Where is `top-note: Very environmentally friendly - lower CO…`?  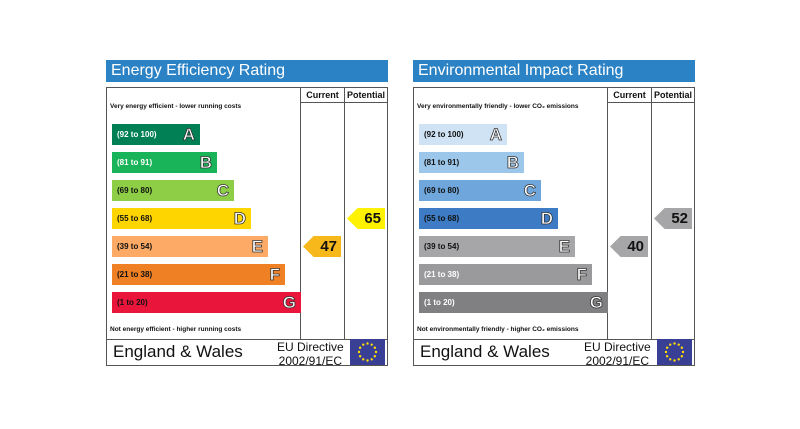
top-note: Very environmentally friendly - lower CO… is located at coordinates (498, 106).